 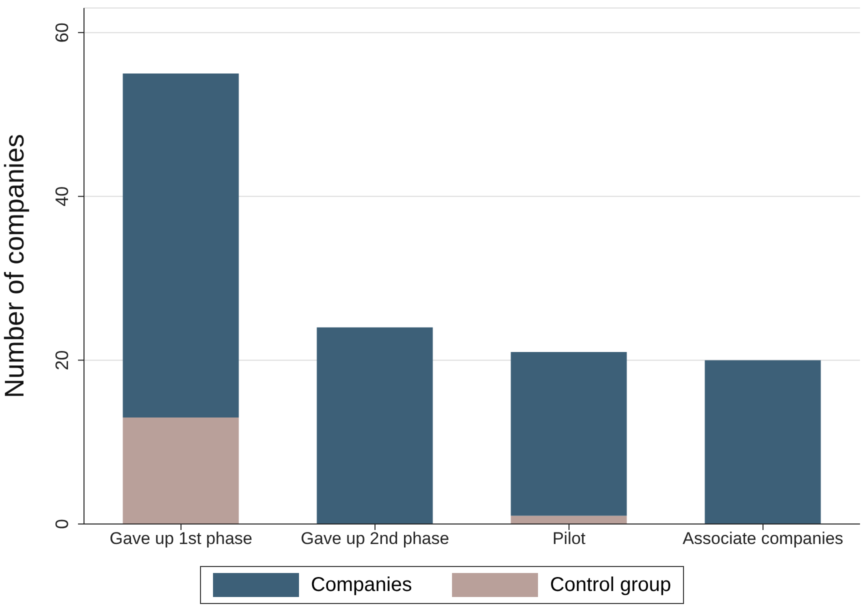 What do you see at coordinates (611, 585) in the screenshot?
I see `legend-label: Control group` at bounding box center [611, 585].